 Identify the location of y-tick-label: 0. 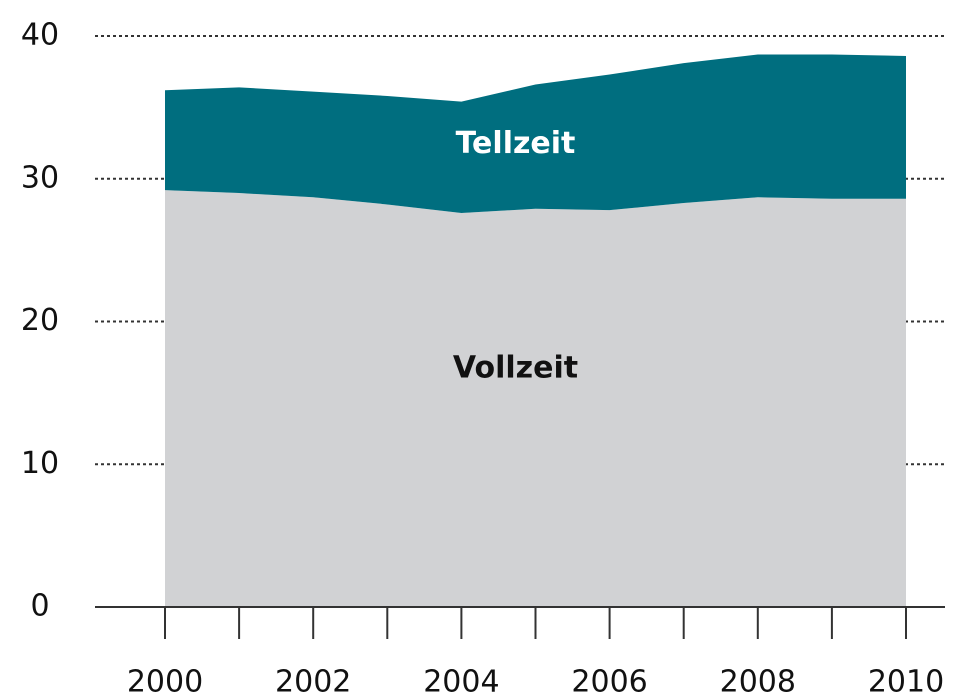
(39, 606).